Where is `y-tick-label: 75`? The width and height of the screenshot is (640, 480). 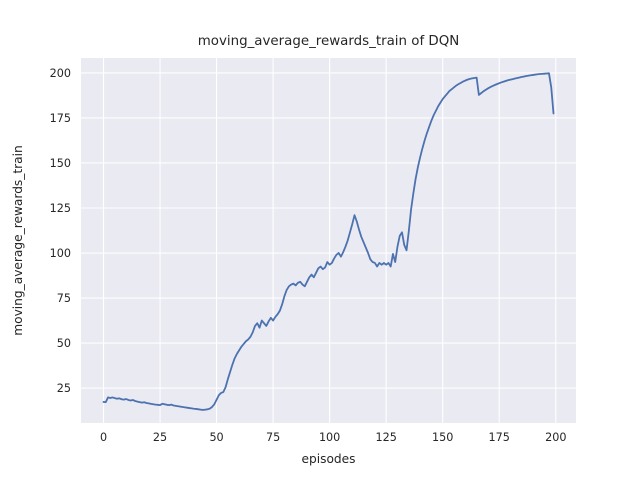
y-tick-label: 75 is located at coordinates (64, 298).